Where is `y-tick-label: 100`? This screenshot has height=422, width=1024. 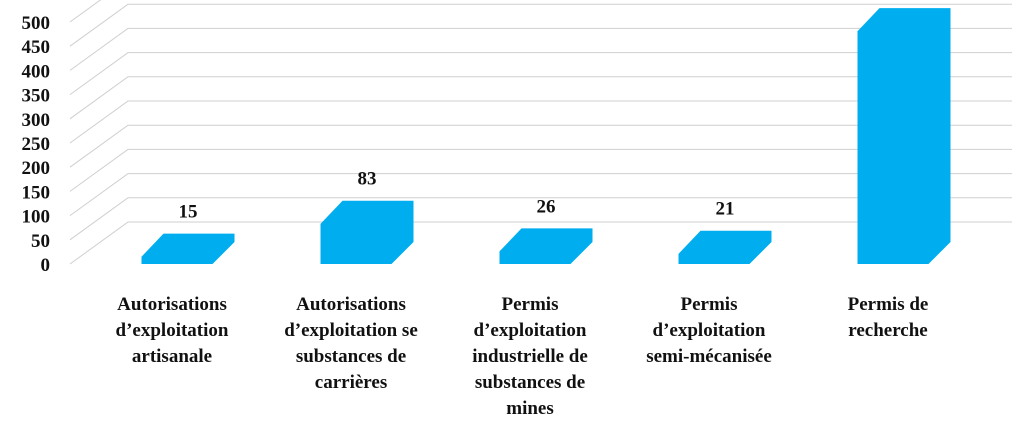 y-tick-label: 100 is located at coordinates (36, 217).